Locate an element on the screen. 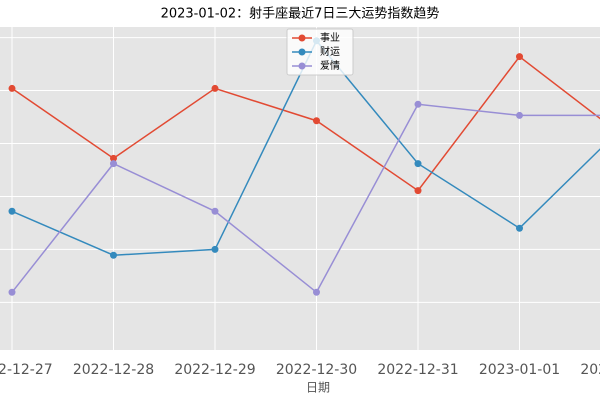  legend-label: 事业 is located at coordinates (330, 37).